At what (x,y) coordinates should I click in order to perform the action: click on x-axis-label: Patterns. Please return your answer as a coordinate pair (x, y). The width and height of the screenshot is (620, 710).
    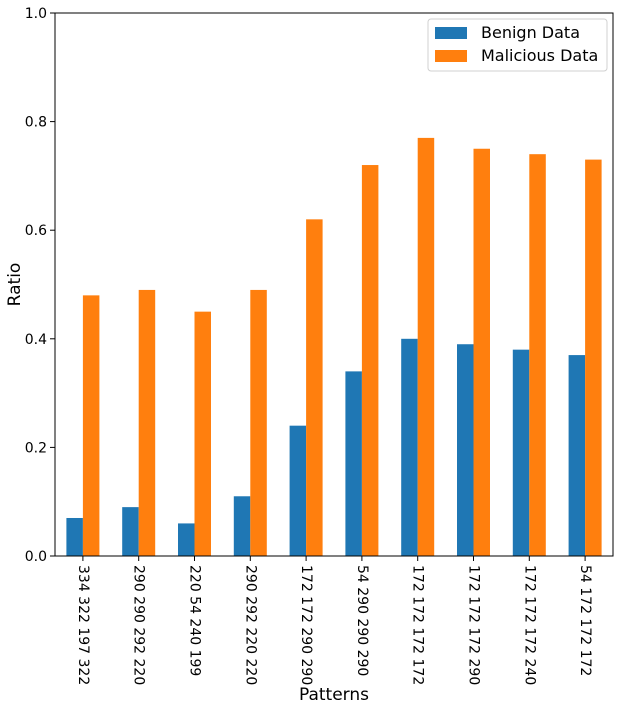
    Looking at the image, I should click on (334, 695).